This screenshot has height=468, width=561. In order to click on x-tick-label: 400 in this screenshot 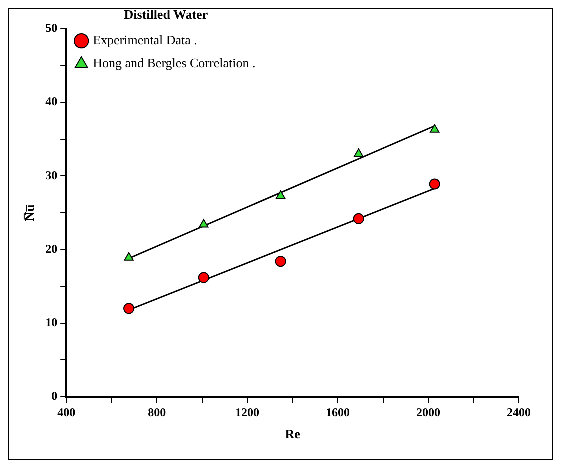, I will do `click(67, 412)`.